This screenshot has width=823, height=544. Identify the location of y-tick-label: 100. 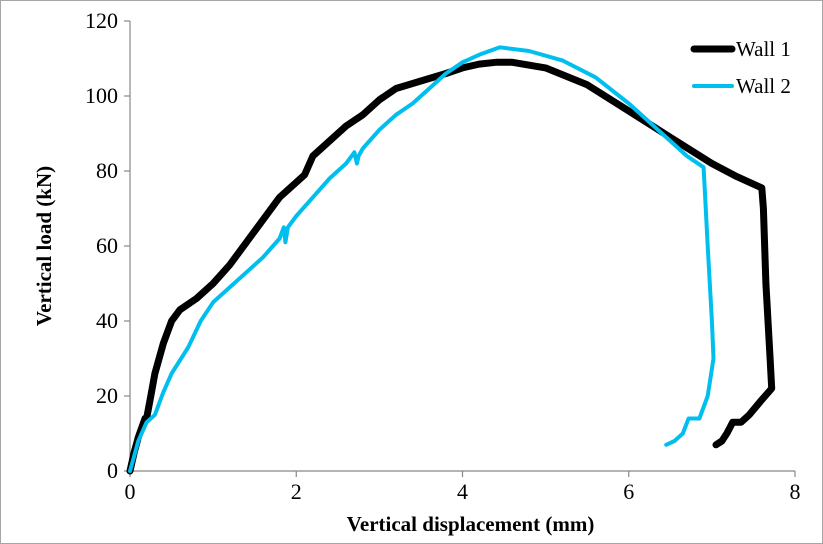
(101, 95).